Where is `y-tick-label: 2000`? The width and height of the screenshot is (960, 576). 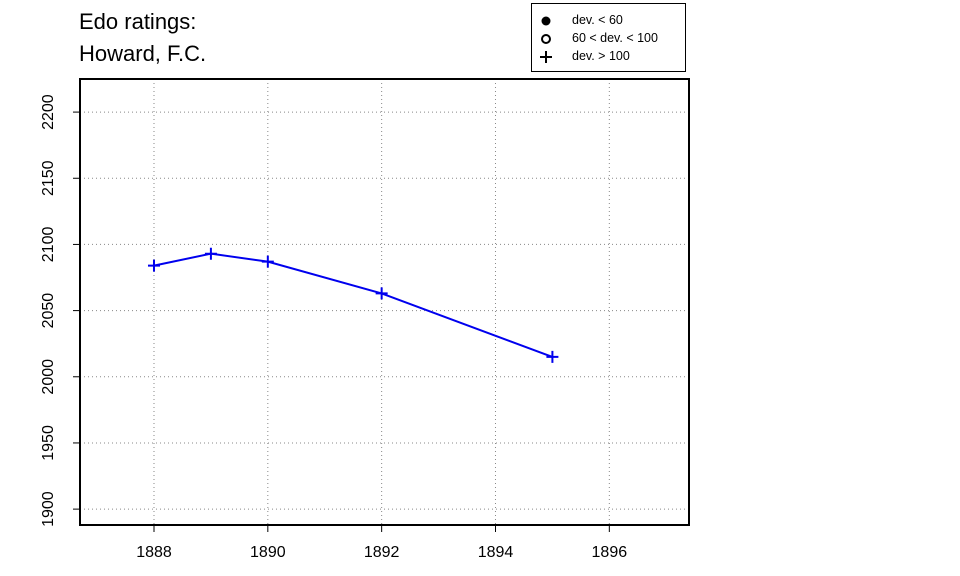
y-tick-label: 2000 is located at coordinates (48, 377).